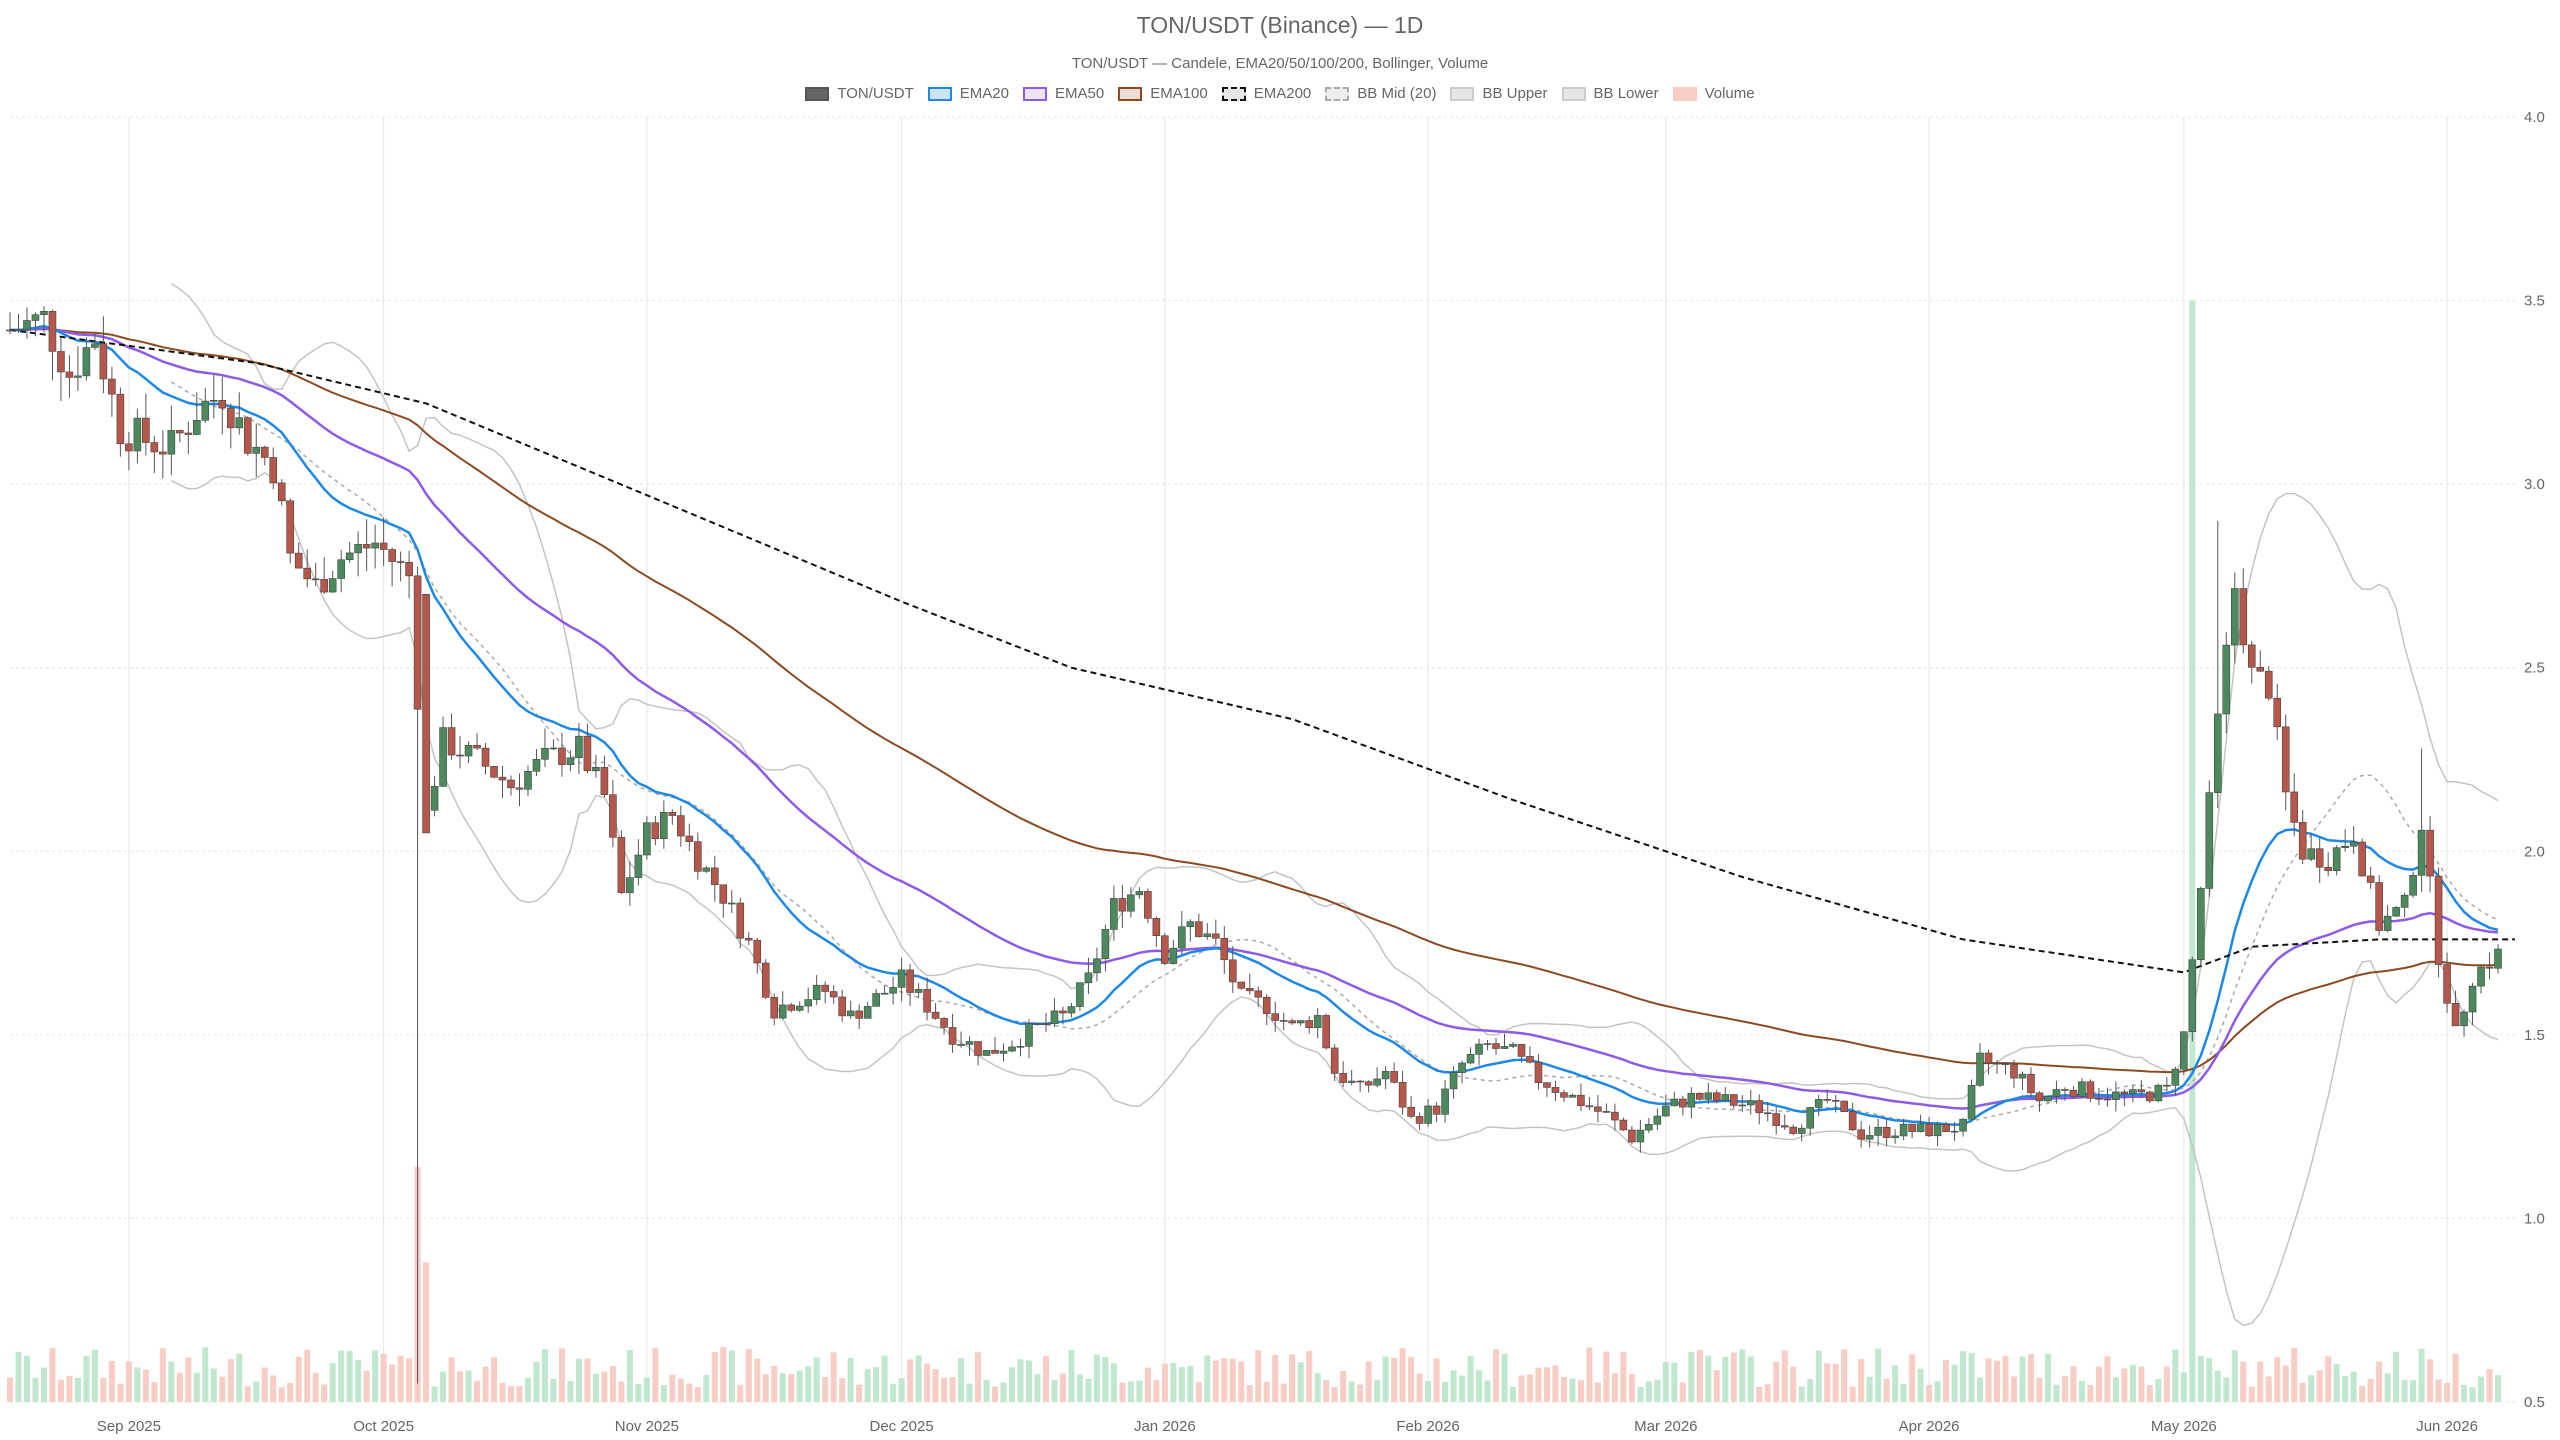  What do you see at coordinates (1499, 93) in the screenshot?
I see `legend-item: BB Upper` at bounding box center [1499, 93].